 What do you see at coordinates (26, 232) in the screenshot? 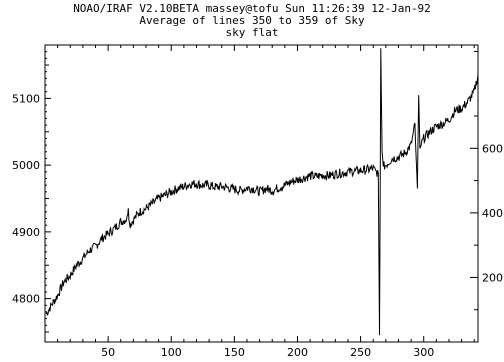
I see `y-tick-label: 4900` at bounding box center [26, 232].